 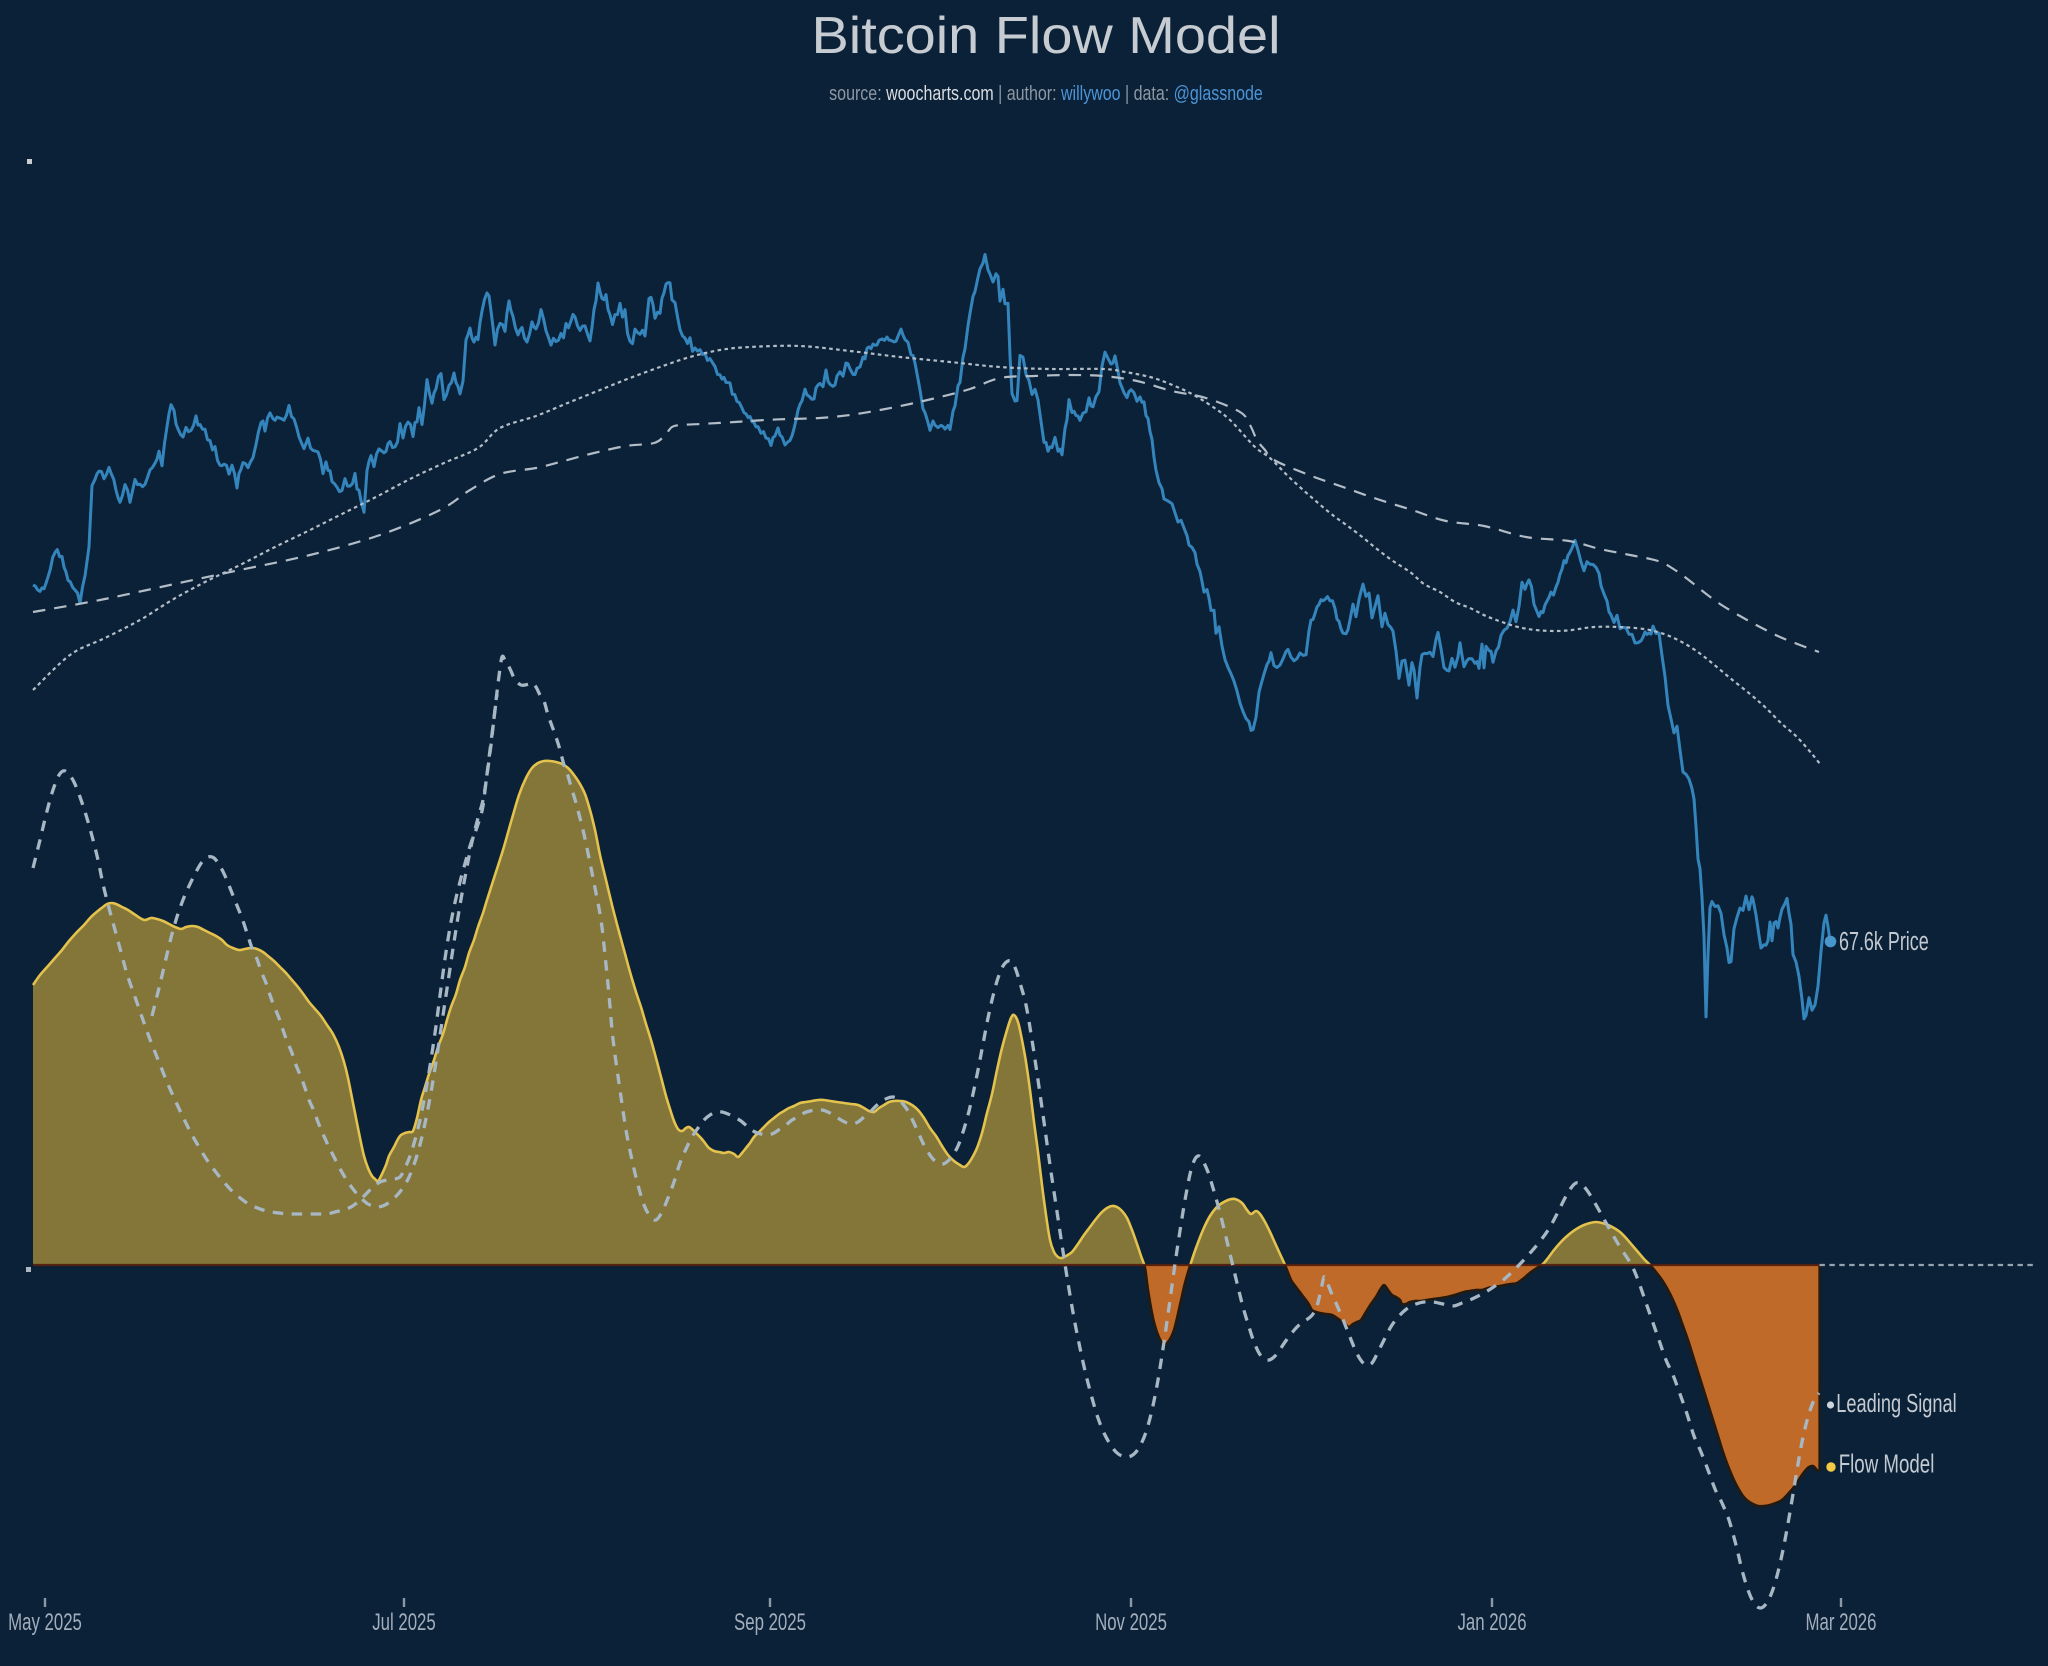 I want to click on svg-text: Leading Signal, so click(x=1896, y=1403).